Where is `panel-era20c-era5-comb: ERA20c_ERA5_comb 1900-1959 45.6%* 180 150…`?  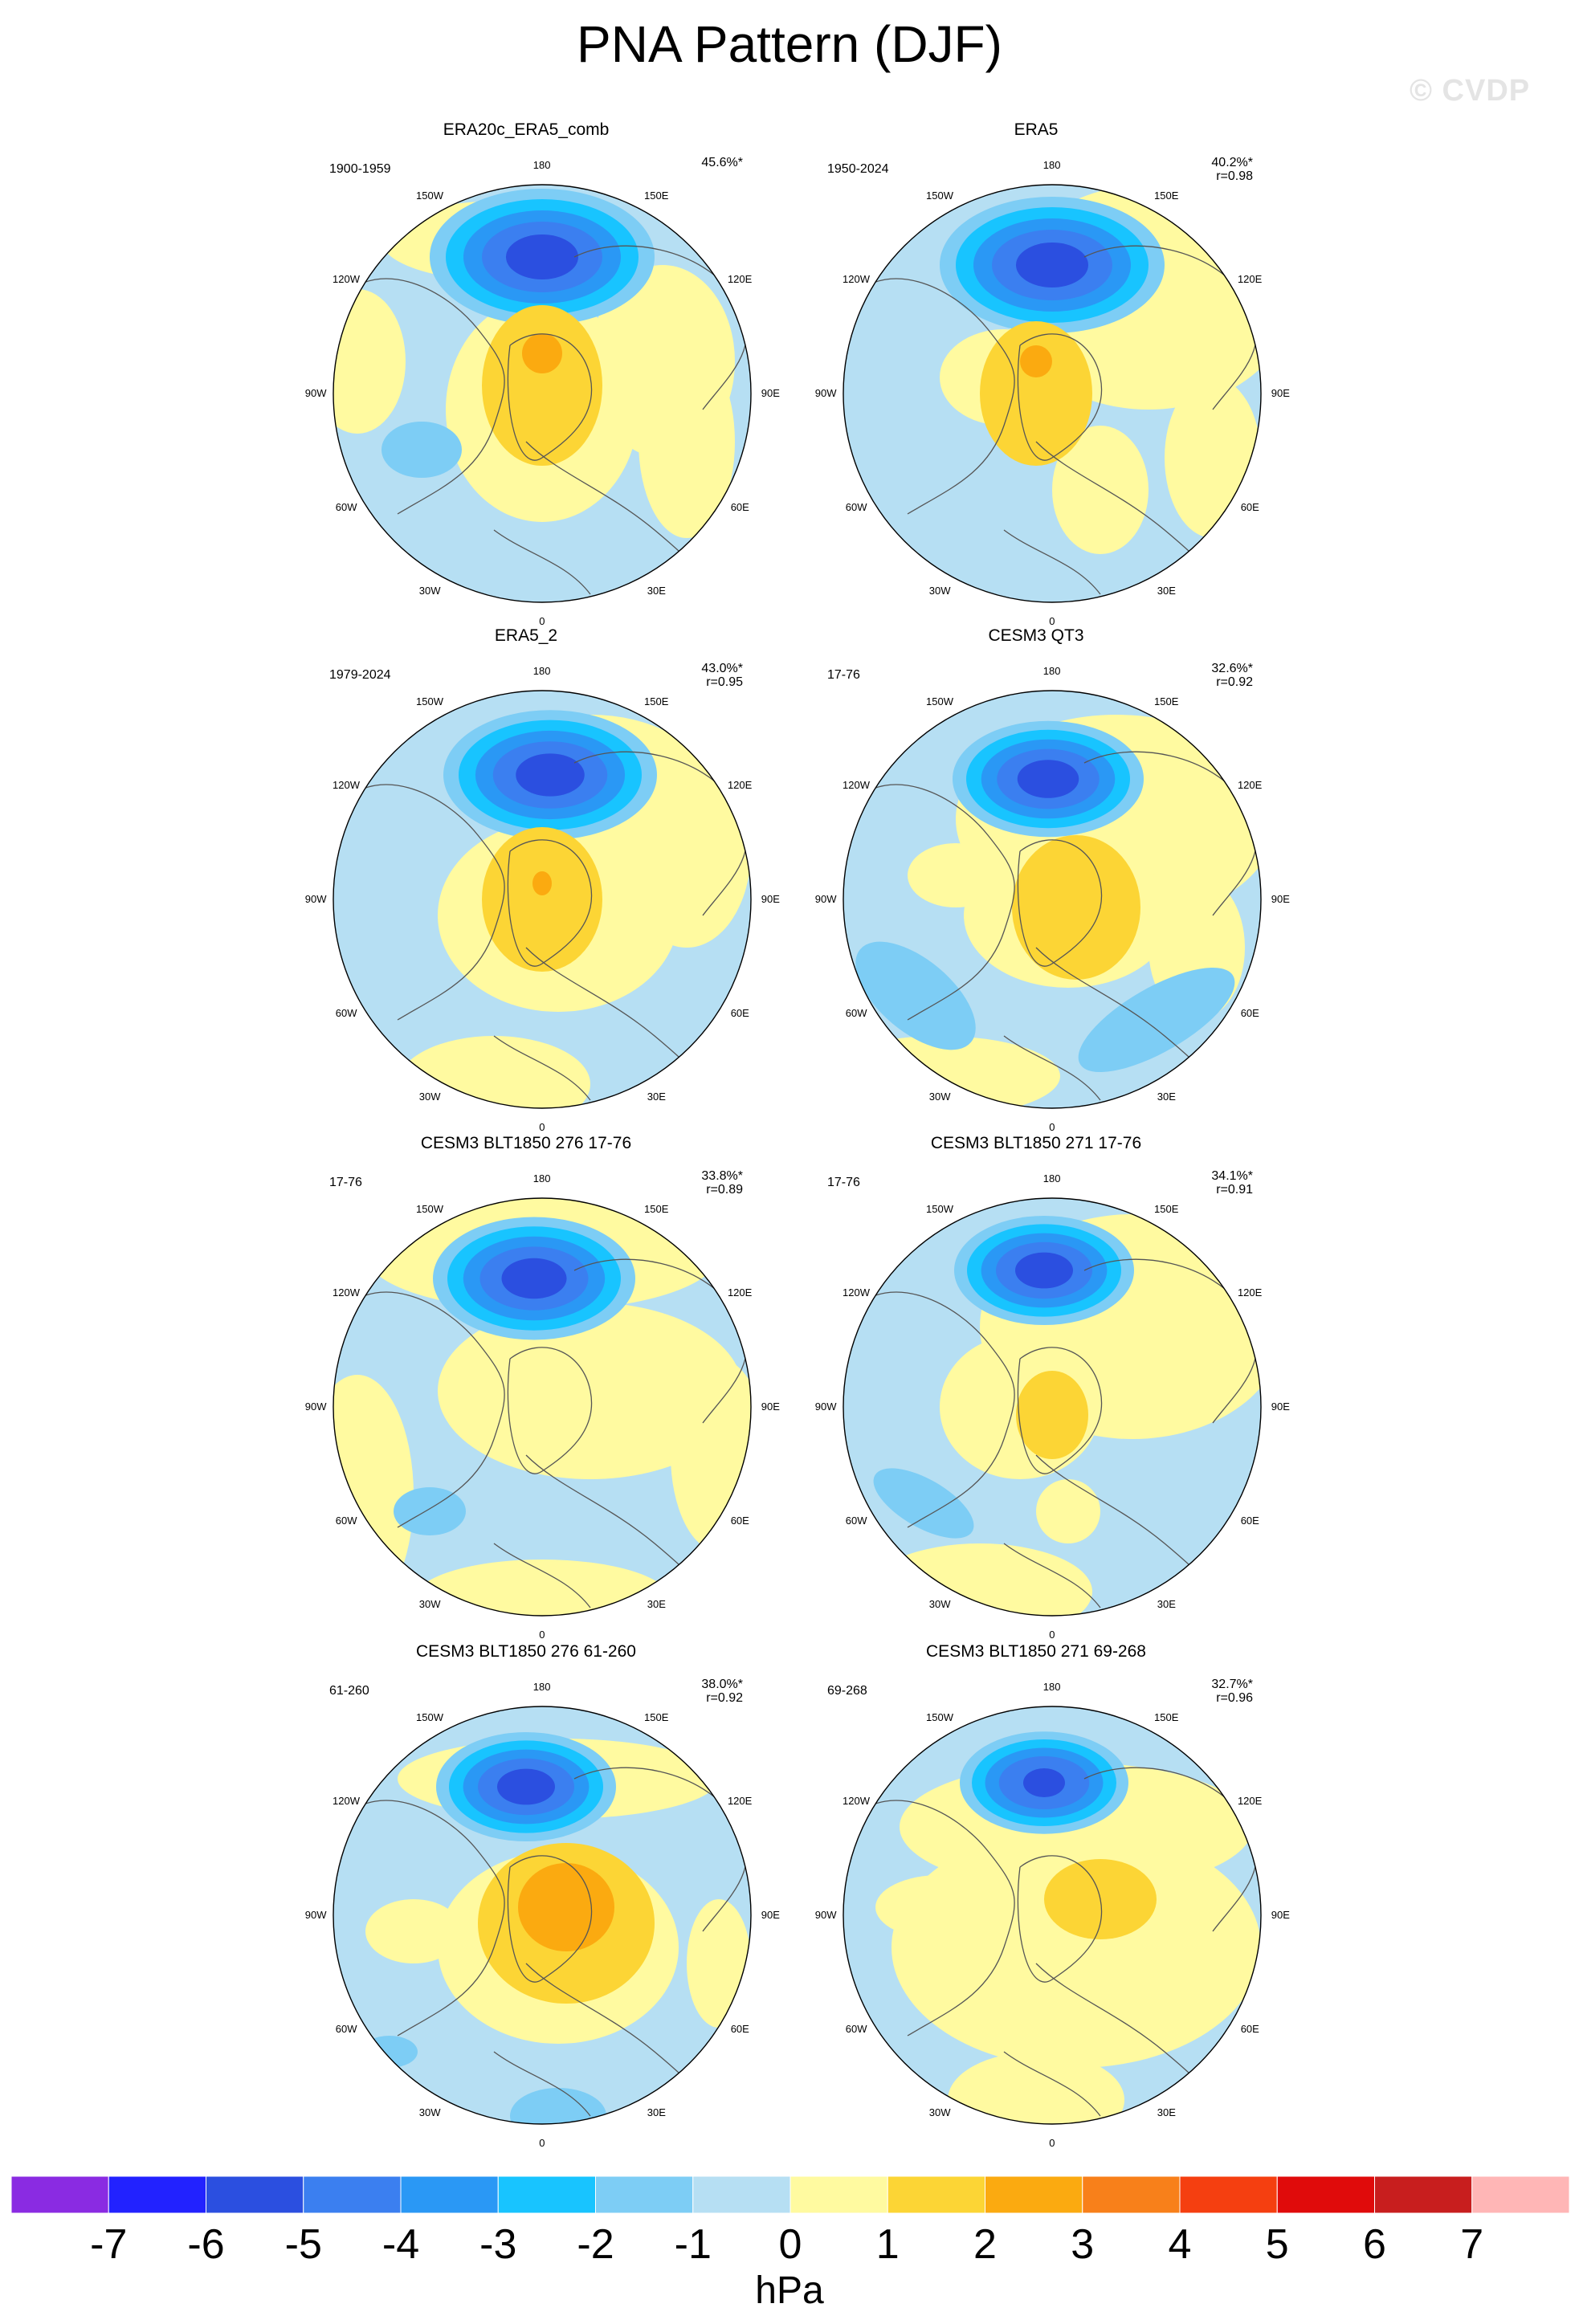
panel-era20c-era5-comb: ERA20c_ERA5_comb 1900-1959 45.6%* 180 150… is located at coordinates (630, 374).